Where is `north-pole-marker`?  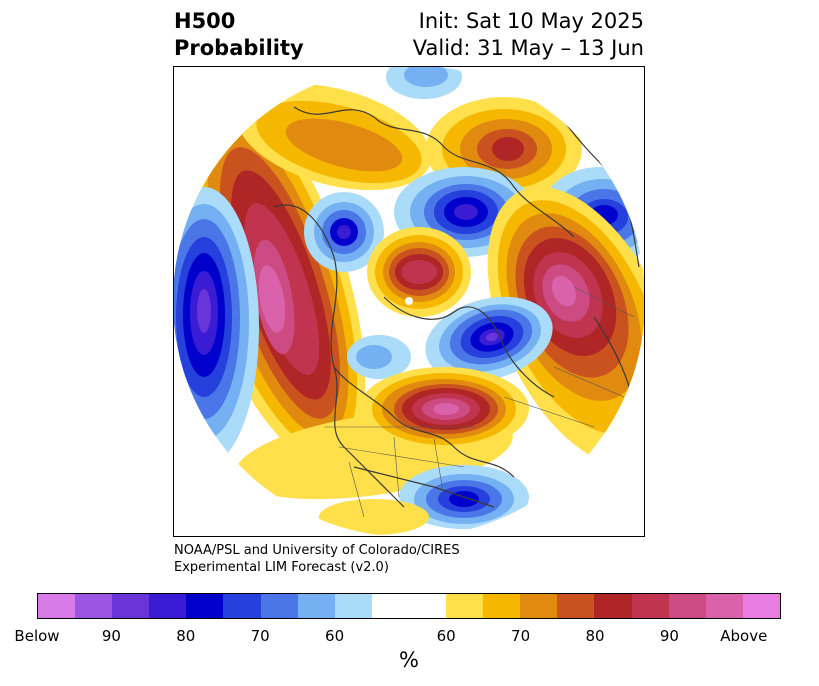
north-pole-marker is located at coordinates (409, 301).